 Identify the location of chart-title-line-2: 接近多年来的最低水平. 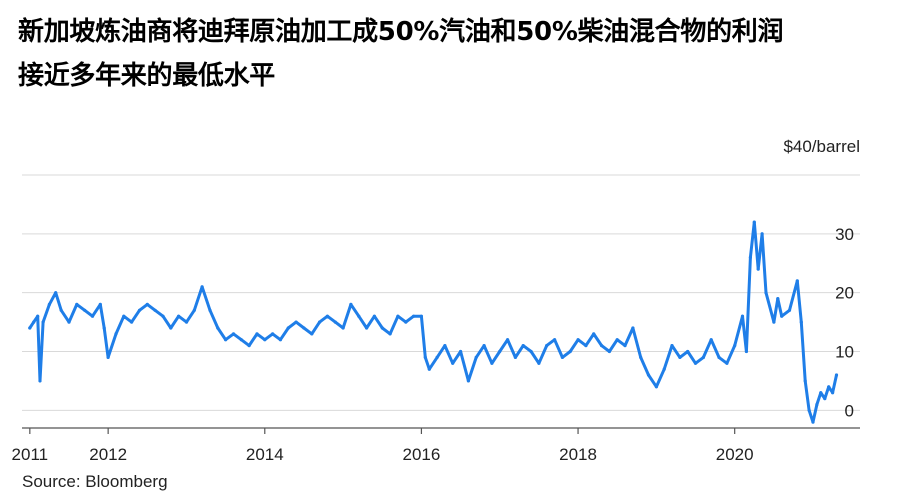
(147, 76).